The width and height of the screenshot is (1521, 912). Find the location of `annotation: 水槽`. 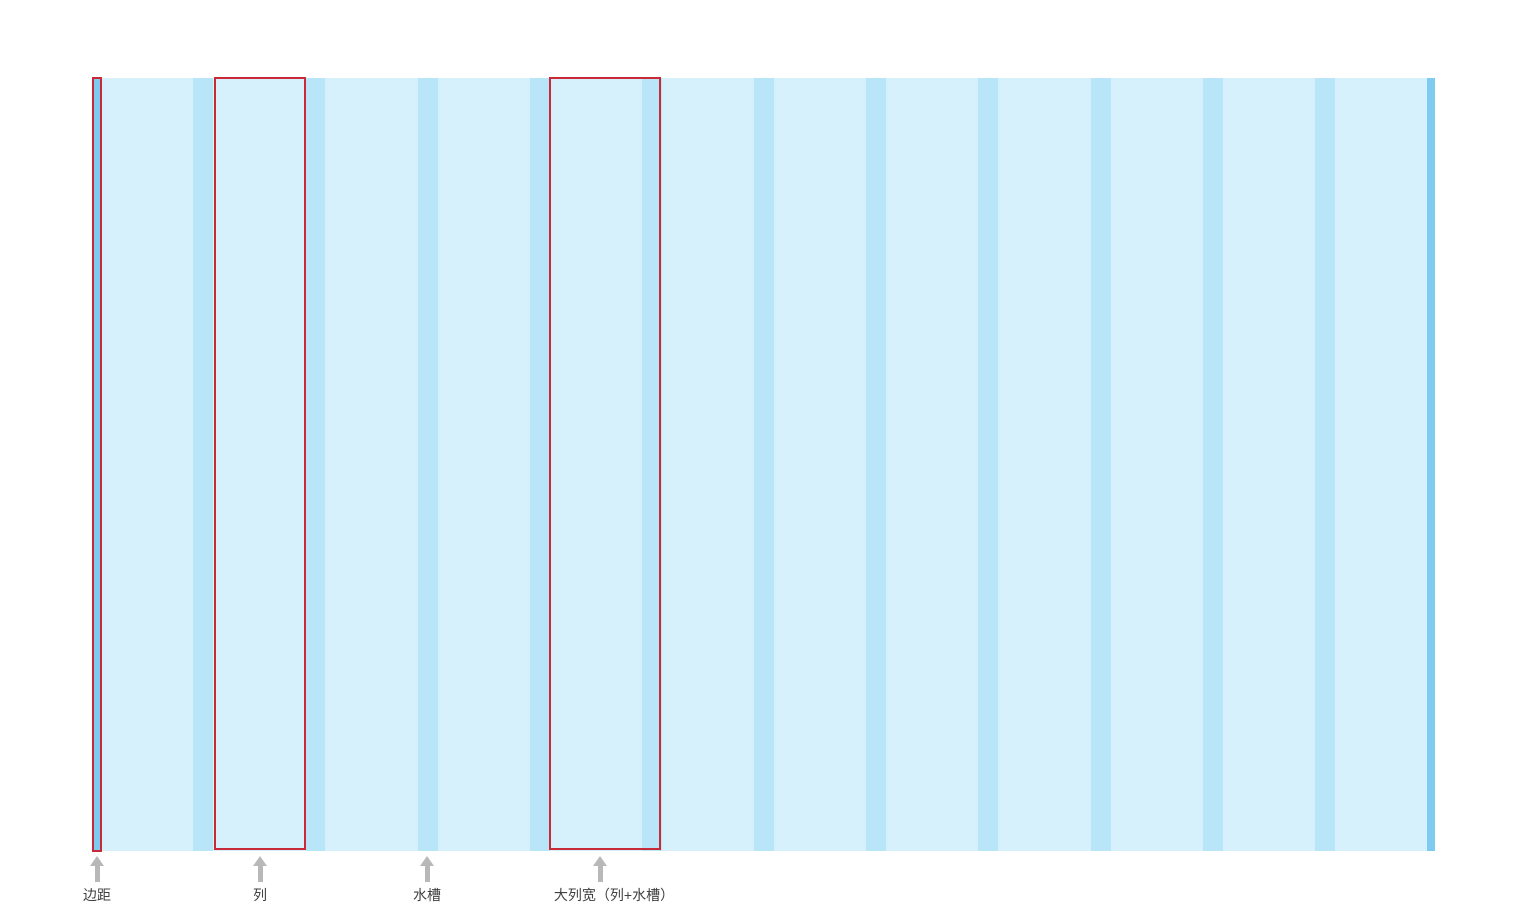

annotation: 水槽 is located at coordinates (427, 879).